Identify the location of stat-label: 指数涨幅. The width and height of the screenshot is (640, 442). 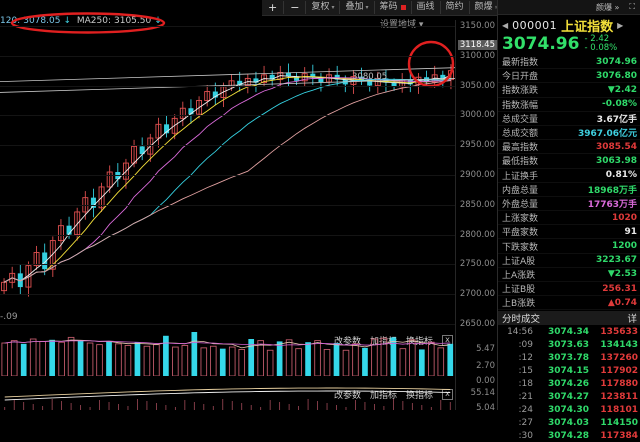
(520, 105).